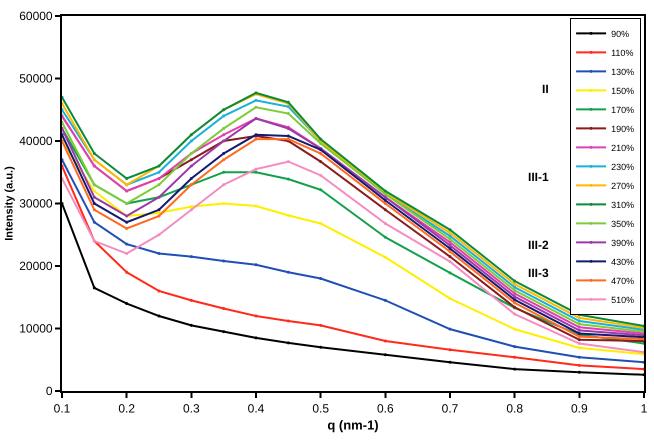 The image size is (654, 441). Describe the element at coordinates (450, 408) in the screenshot. I see `x-tick-label: 0.7` at that location.